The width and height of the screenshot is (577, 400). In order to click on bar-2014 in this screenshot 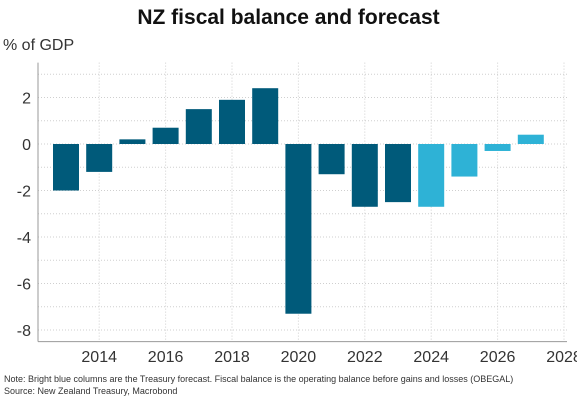, I will do `click(99, 158)`.